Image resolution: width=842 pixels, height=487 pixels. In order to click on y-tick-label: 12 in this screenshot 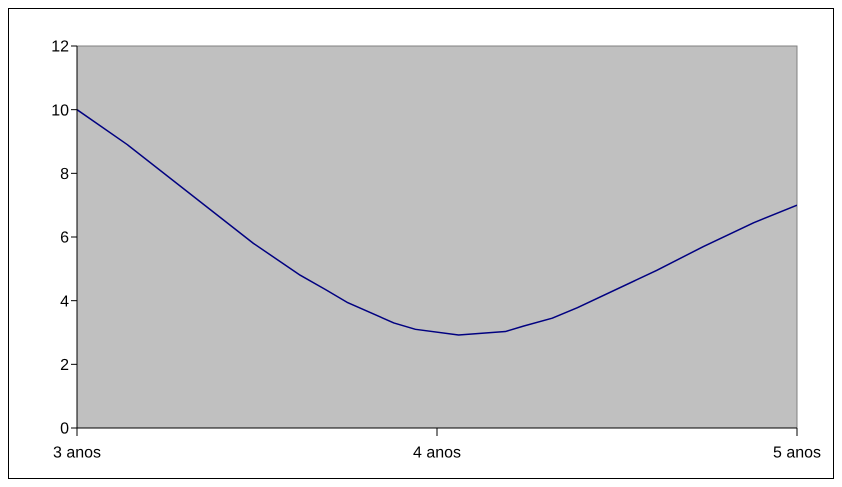, I will do `click(60, 47)`.